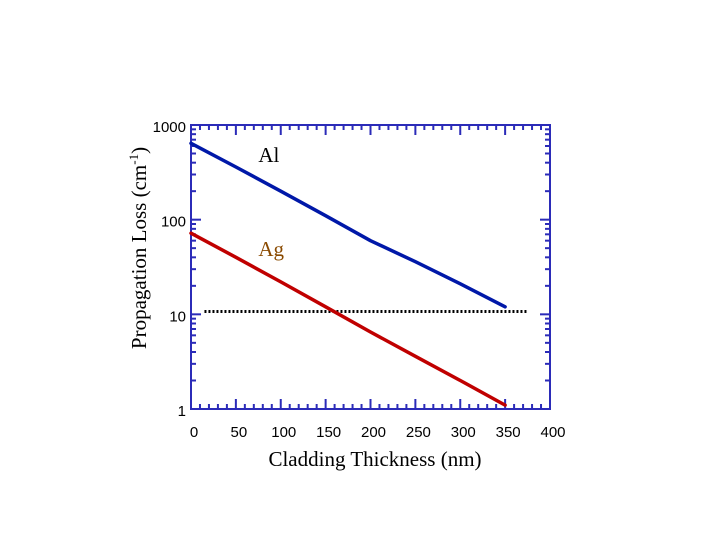  I want to click on series-labels: Al Ag, so click(271, 202).